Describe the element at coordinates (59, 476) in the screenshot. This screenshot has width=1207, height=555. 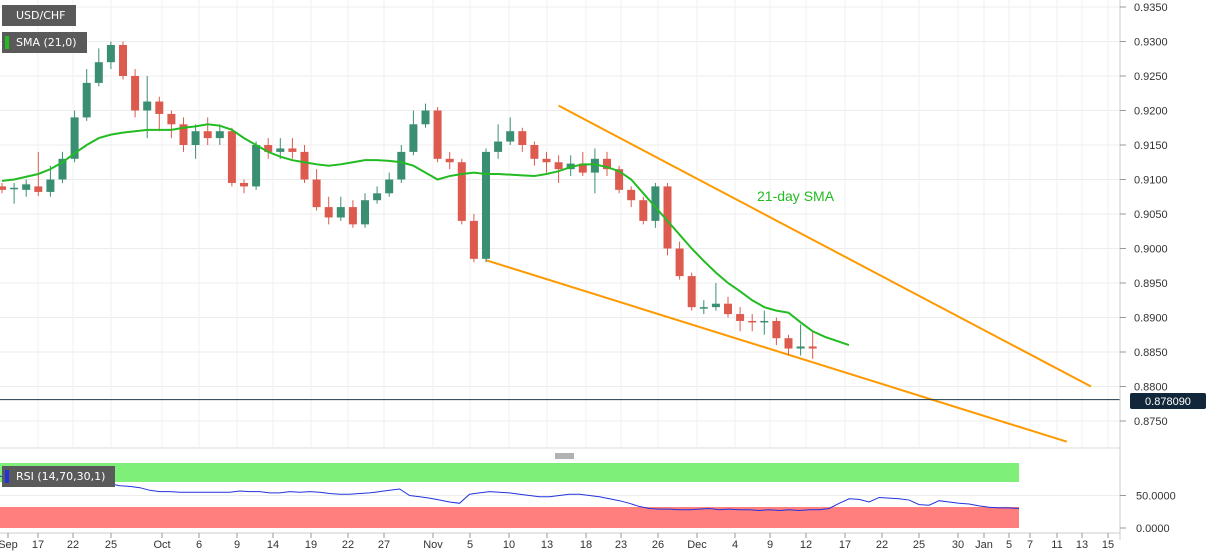
I see `rsi-legend-tag: RSI (14,70,30,1)` at that location.